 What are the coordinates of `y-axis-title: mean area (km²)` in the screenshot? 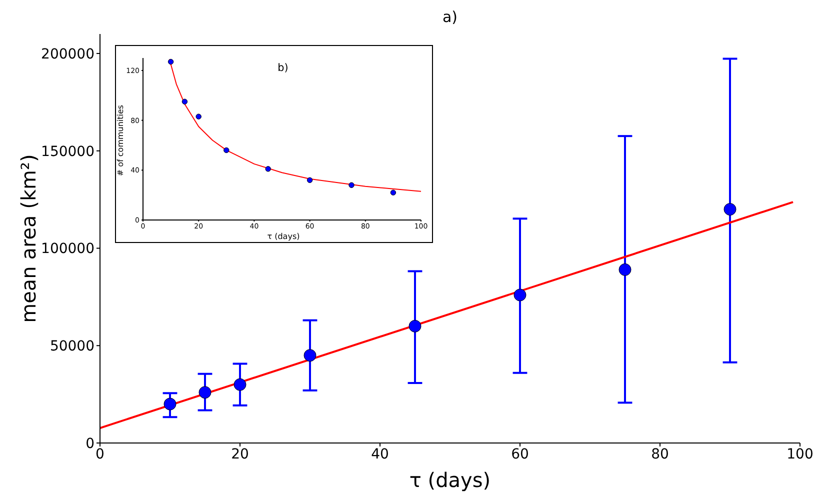 It's located at (28, 238).